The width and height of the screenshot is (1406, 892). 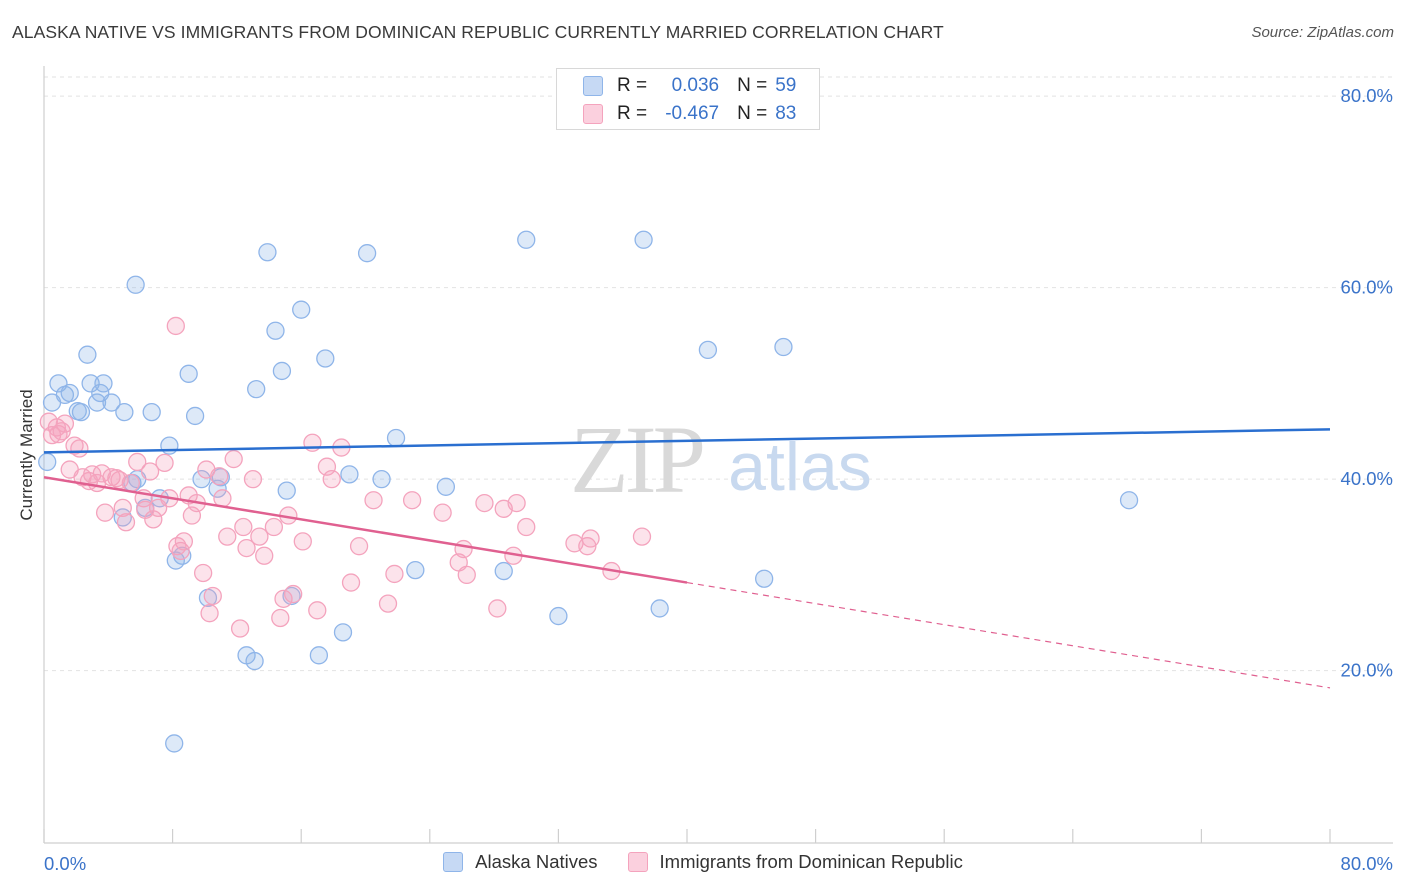 What do you see at coordinates (692, 113) in the screenshot?
I see `legend-r-value: -0.467` at bounding box center [692, 113].